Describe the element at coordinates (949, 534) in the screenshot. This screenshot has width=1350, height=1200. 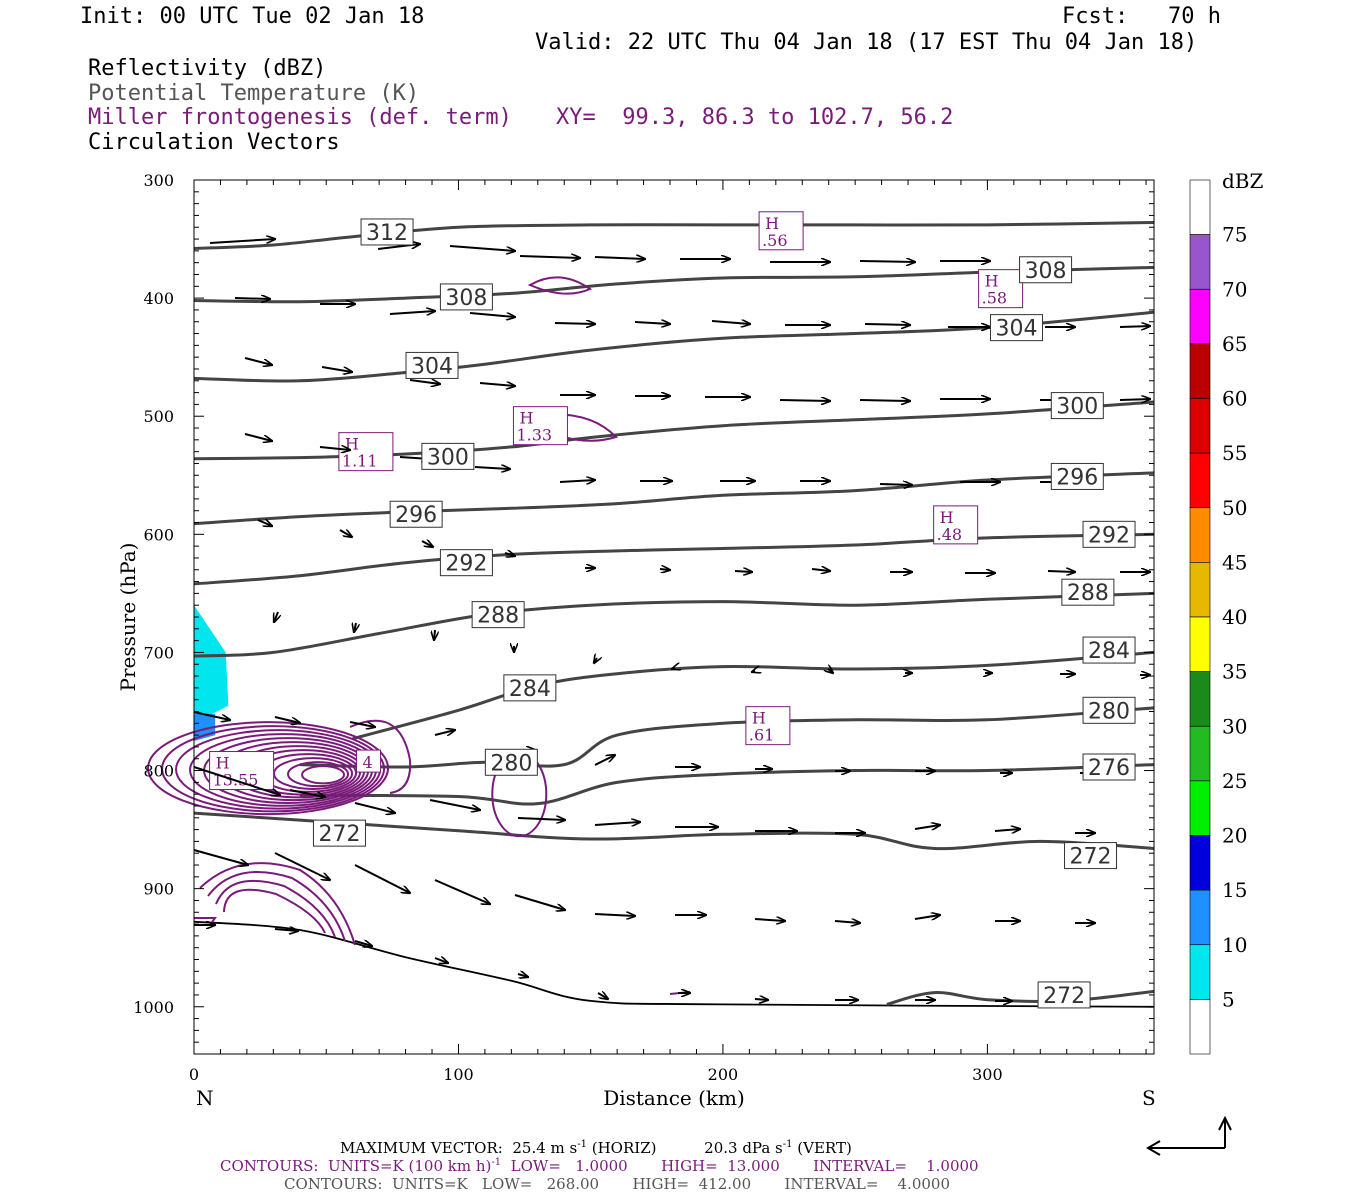
I see `frontogenesis-max-value: .48` at that location.